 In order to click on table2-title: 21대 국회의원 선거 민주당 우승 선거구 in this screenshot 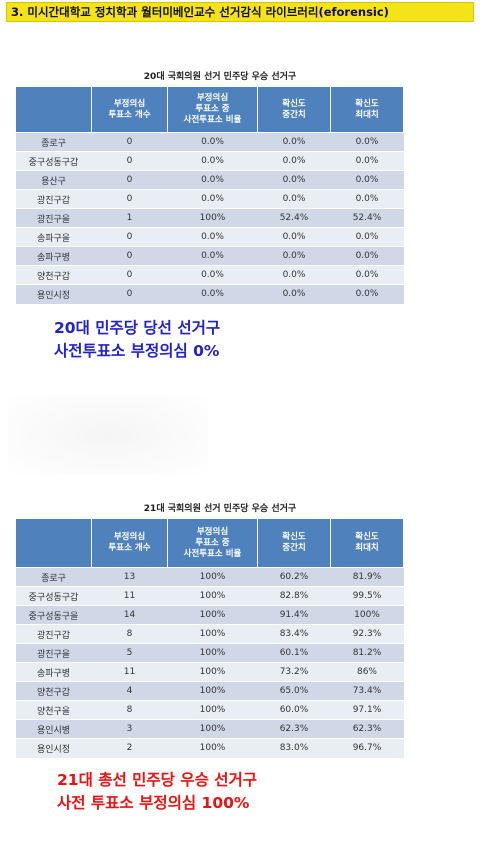, I will do `click(220, 509)`.